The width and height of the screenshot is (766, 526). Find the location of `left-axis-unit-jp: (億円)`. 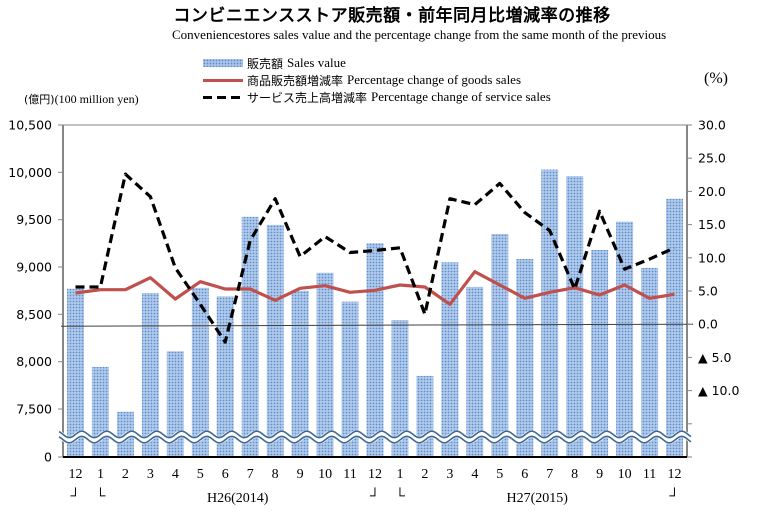

left-axis-unit-jp: (億円) is located at coordinates (39, 99).